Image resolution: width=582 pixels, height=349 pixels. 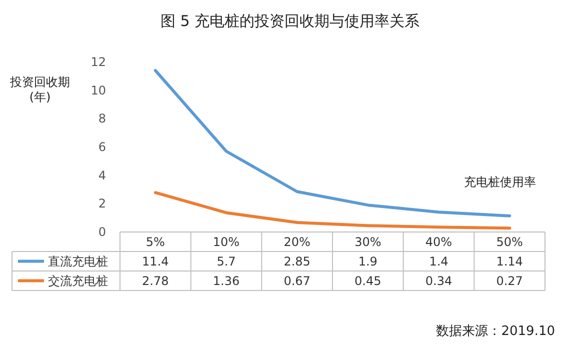 I want to click on data-label: 2.78, so click(x=155, y=281).